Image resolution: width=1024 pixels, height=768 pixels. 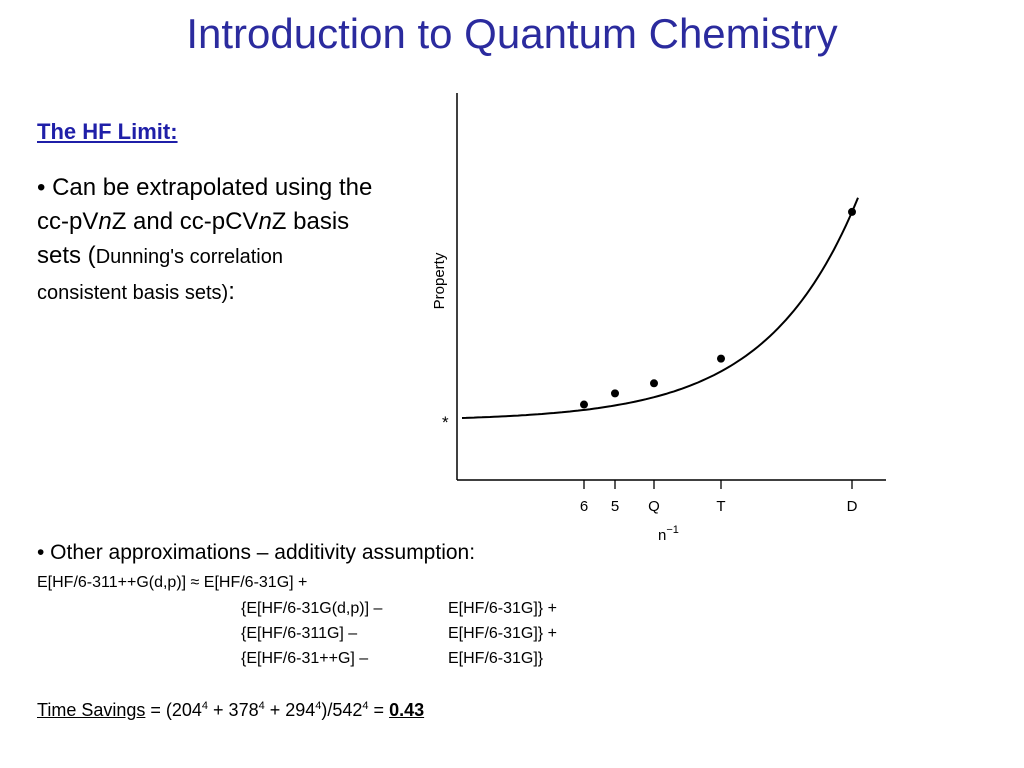 I want to click on additivity-row-3-right: E[HF/6-31G]}, so click(x=496, y=658).